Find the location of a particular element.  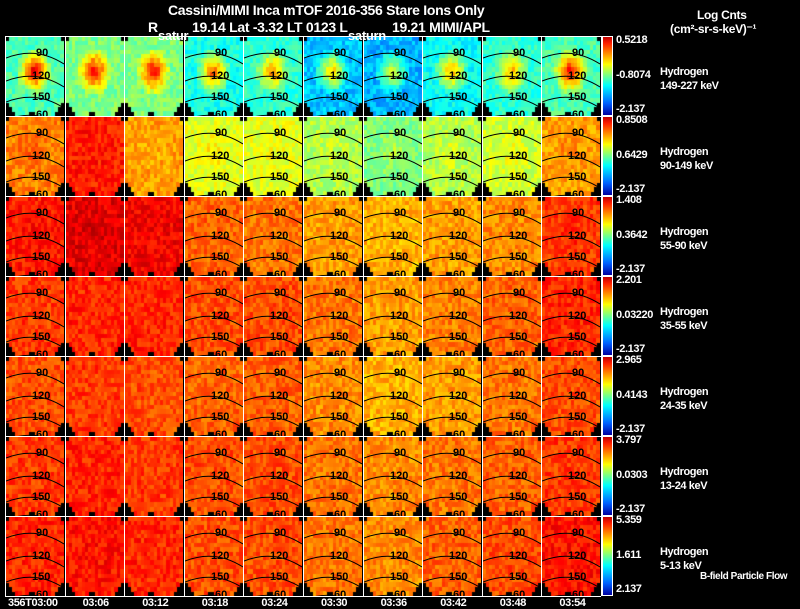

colorbar is located at coordinates (607, 556).